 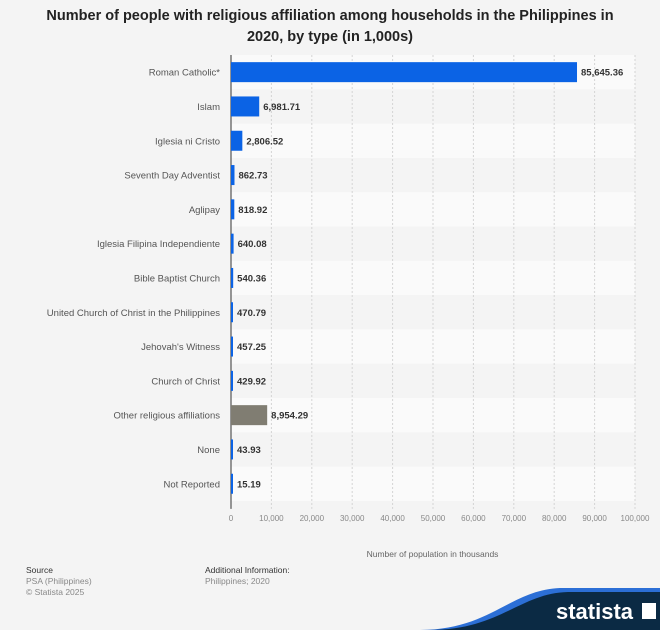 I want to click on category-label: Bible Baptist Church, so click(x=177, y=278).